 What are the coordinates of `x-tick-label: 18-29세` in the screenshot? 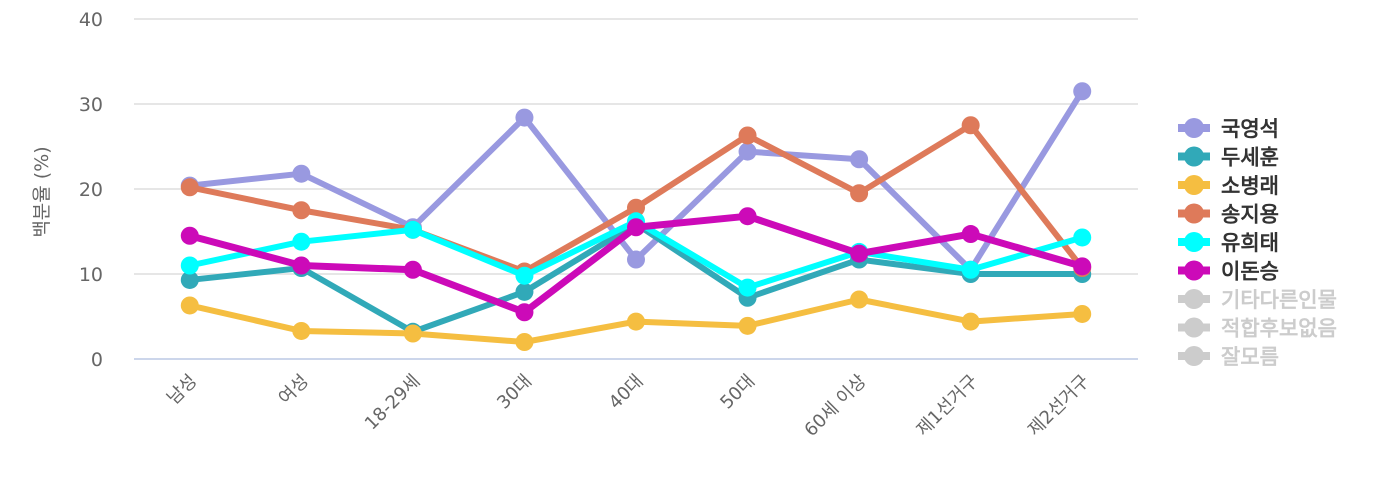 It's located at (393, 403).